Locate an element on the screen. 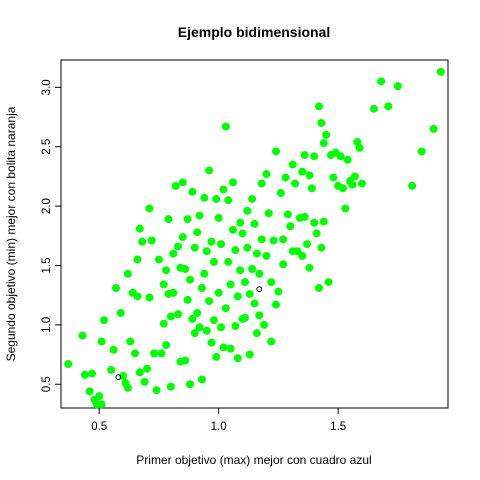 Image resolution: width=480 pixels, height=480 pixels. x-tick-label: 1.5 is located at coordinates (338, 427).